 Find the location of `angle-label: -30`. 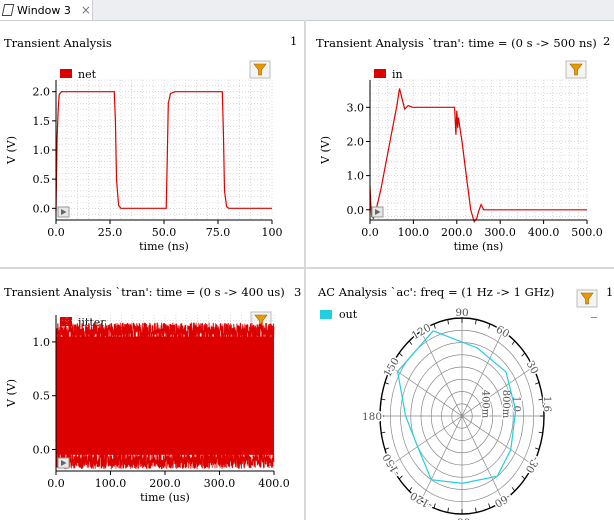

angle-label: -30 is located at coordinates (532, 464).